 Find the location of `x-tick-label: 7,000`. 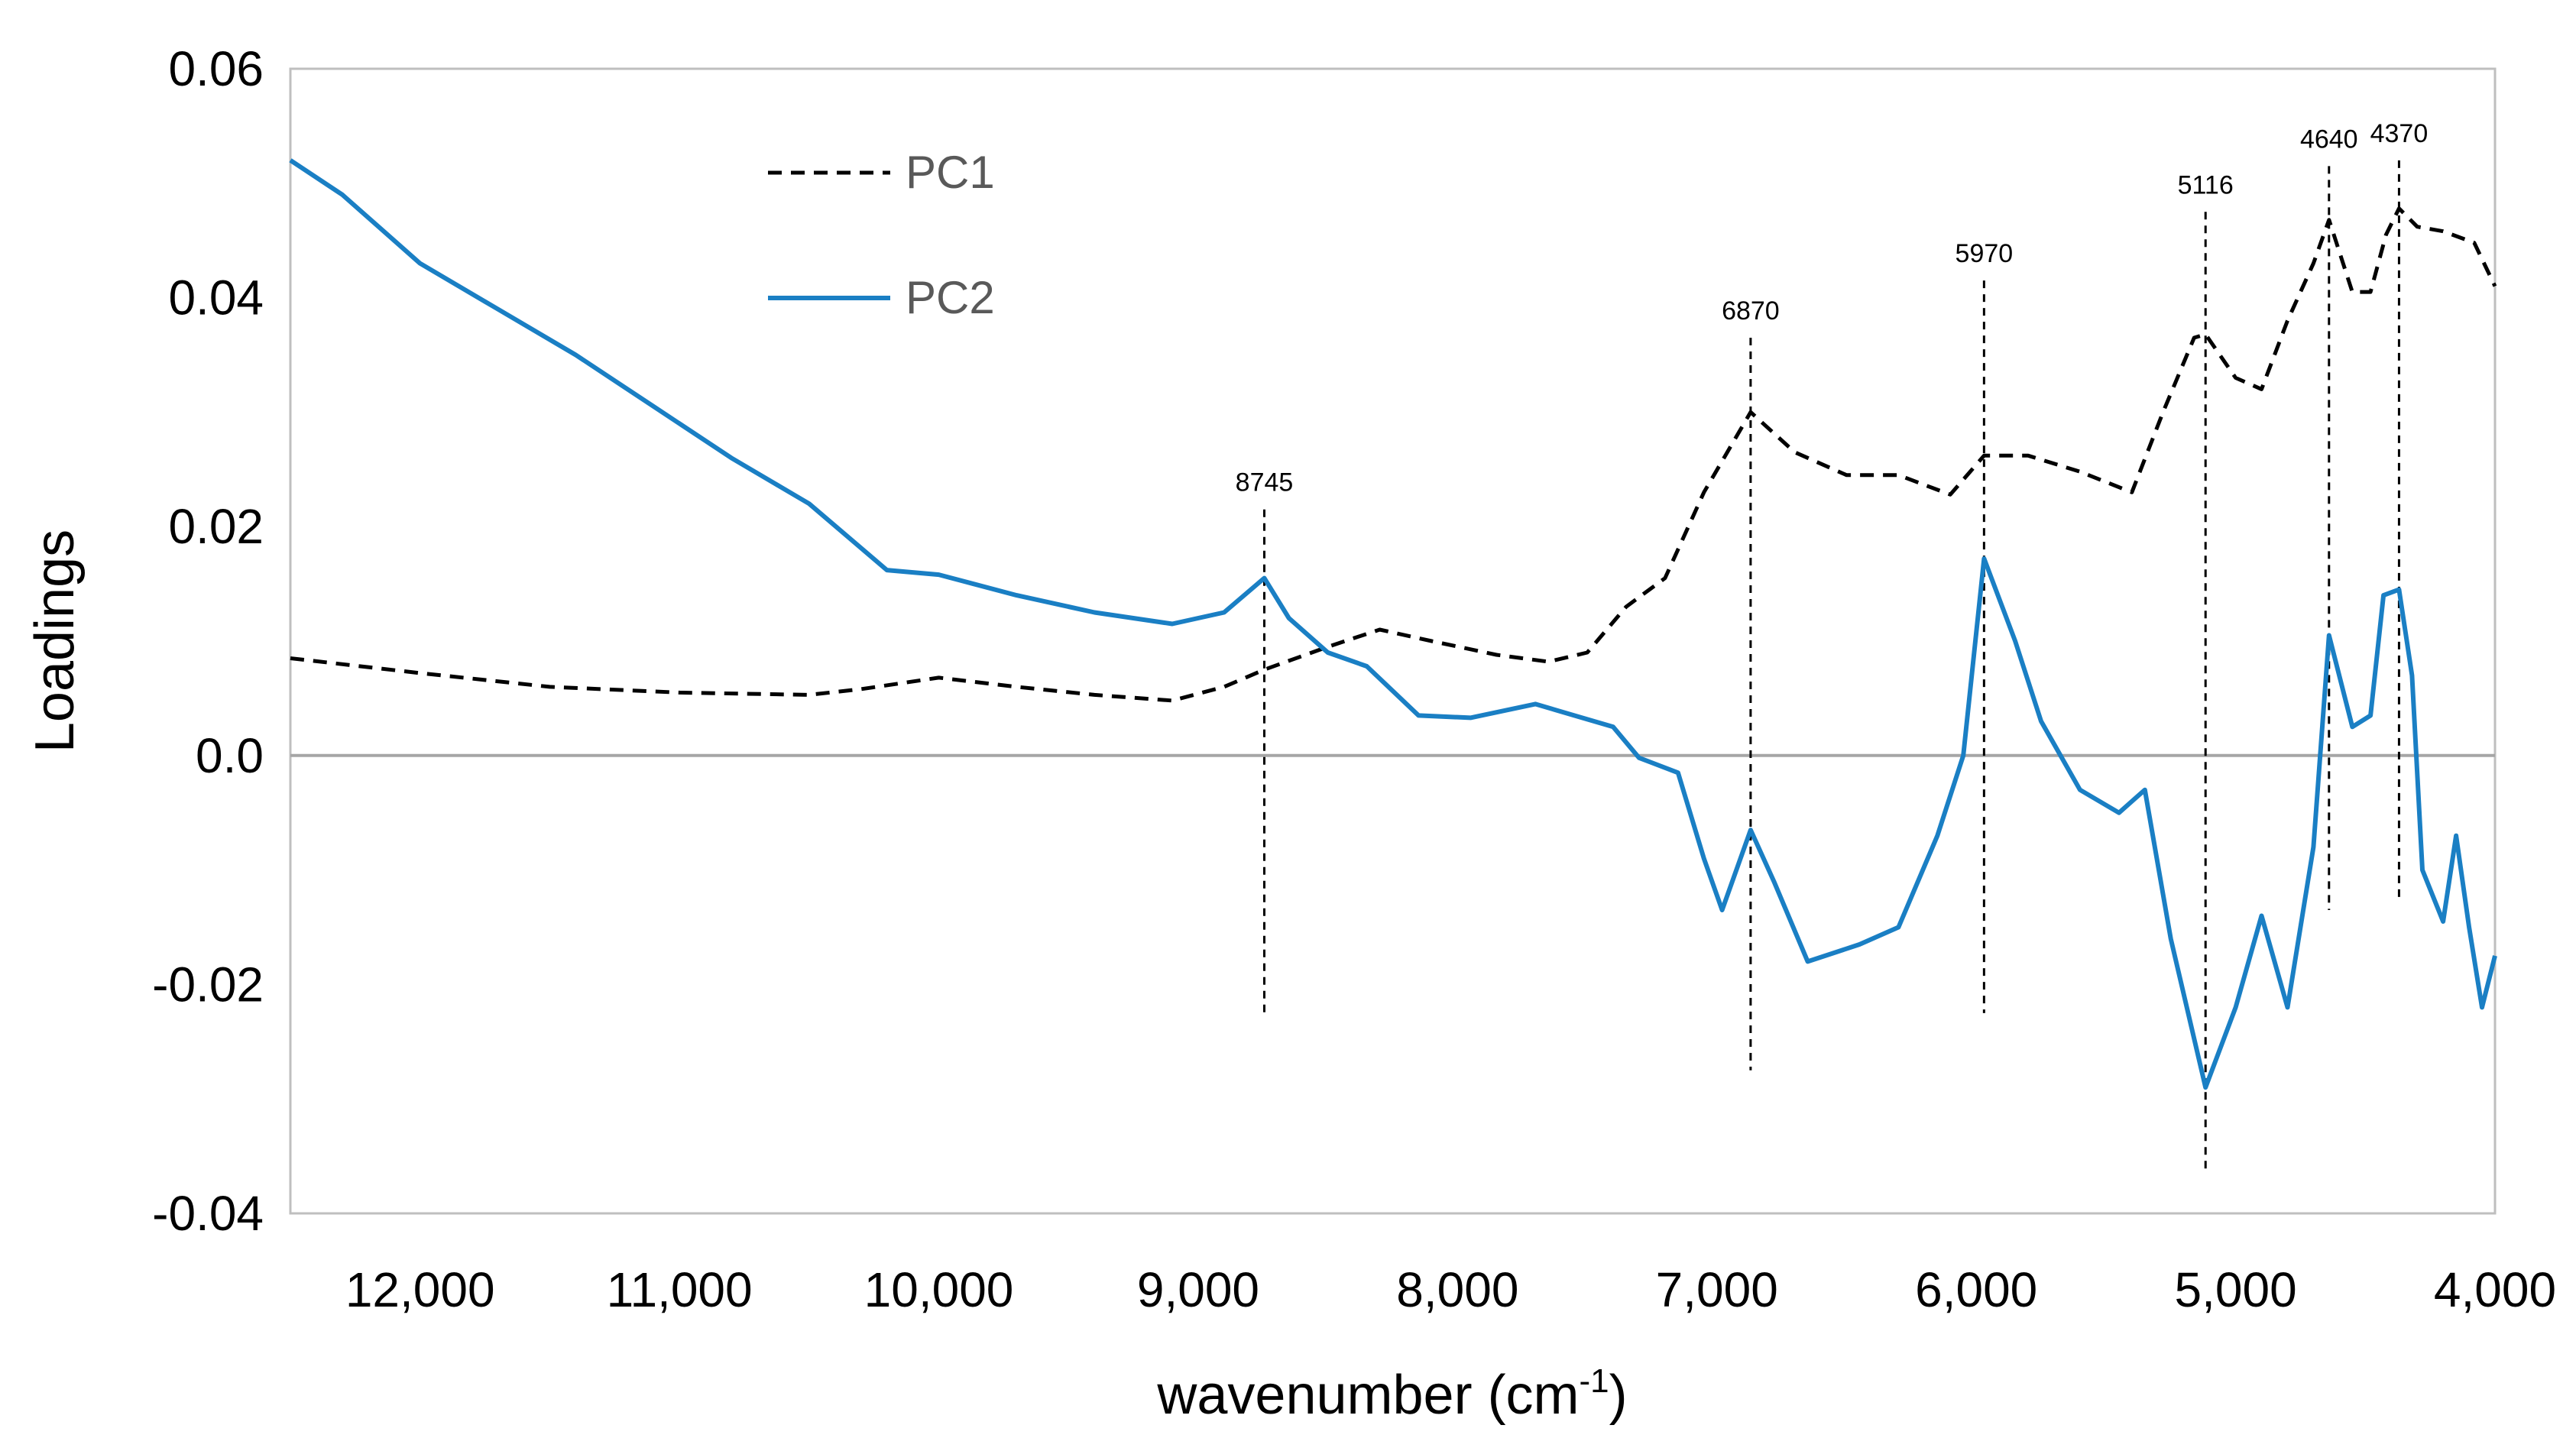

x-tick-label: 7,000 is located at coordinates (1717, 1289).